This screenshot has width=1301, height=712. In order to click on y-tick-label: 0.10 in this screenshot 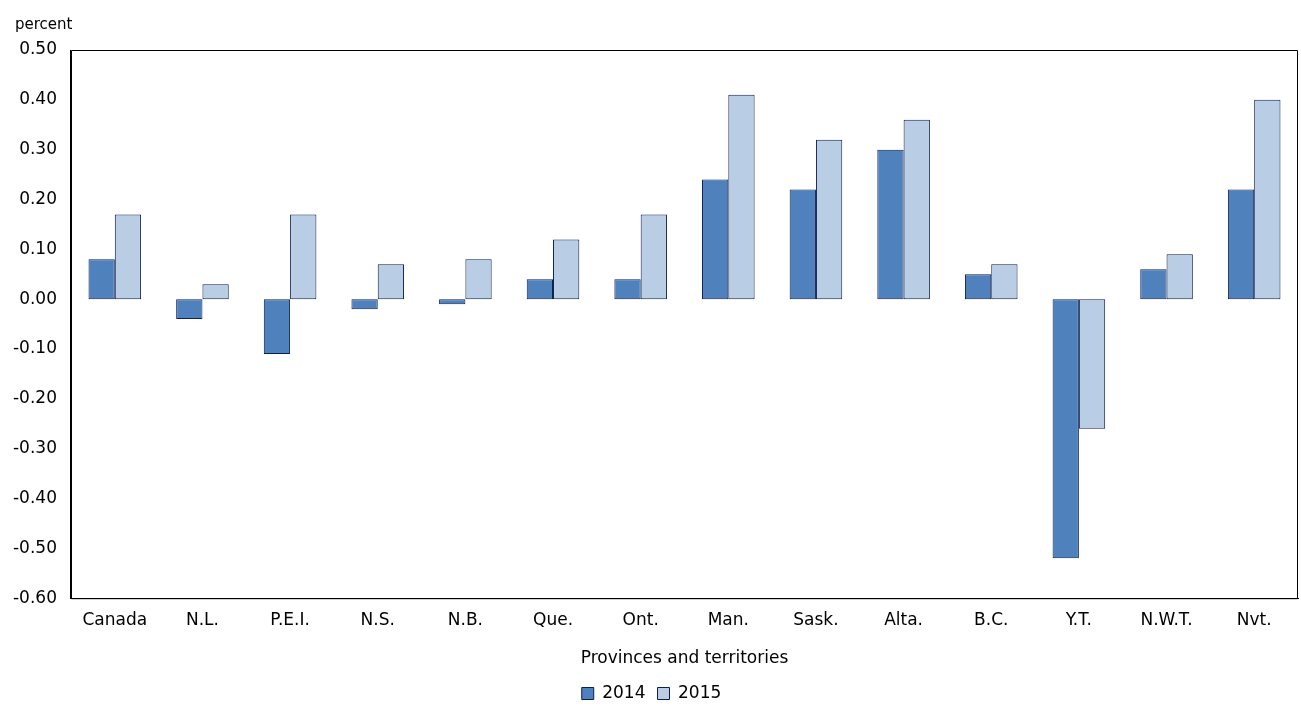, I will do `click(38, 247)`.